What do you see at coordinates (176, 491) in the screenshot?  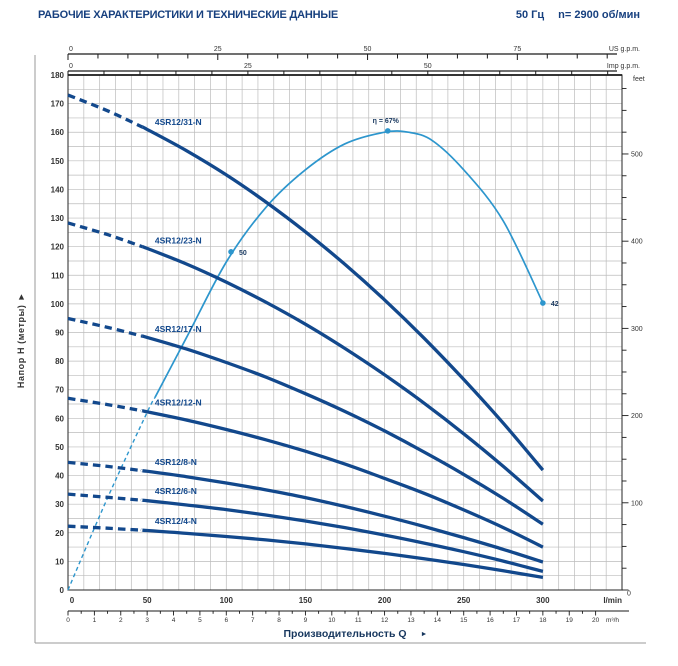 I see `pump-curve-label: 4SR12/6-N` at bounding box center [176, 491].